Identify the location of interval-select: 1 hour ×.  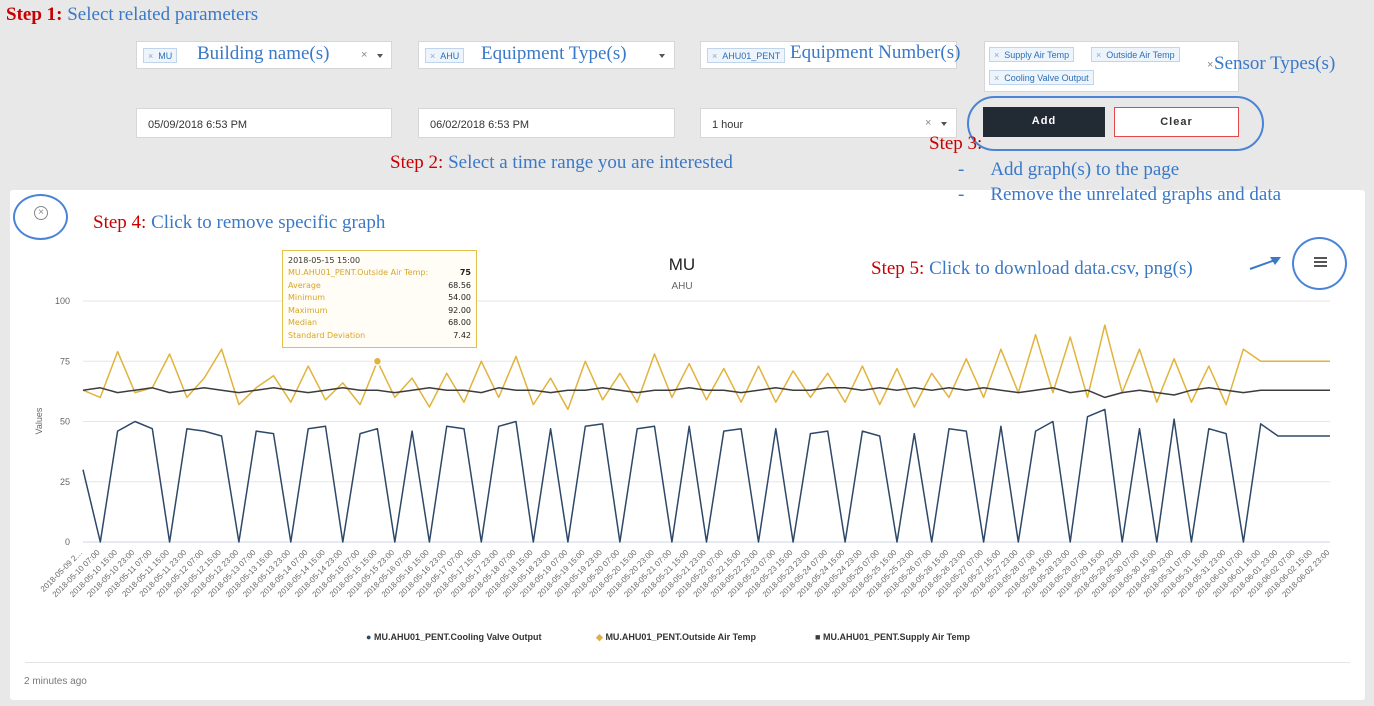
(828, 123).